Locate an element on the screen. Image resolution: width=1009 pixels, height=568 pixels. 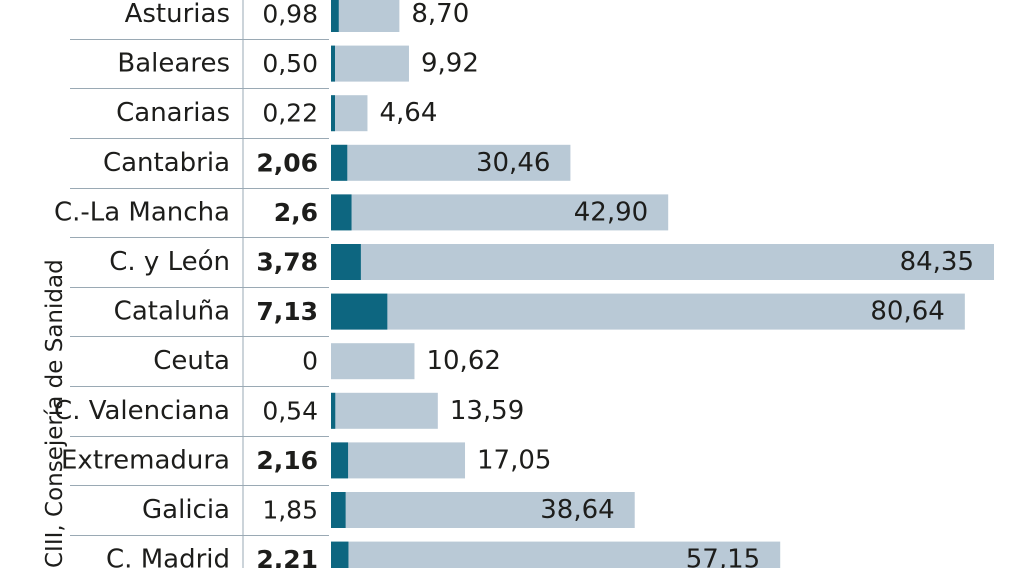
category-label: Ceuta is located at coordinates (191, 361).